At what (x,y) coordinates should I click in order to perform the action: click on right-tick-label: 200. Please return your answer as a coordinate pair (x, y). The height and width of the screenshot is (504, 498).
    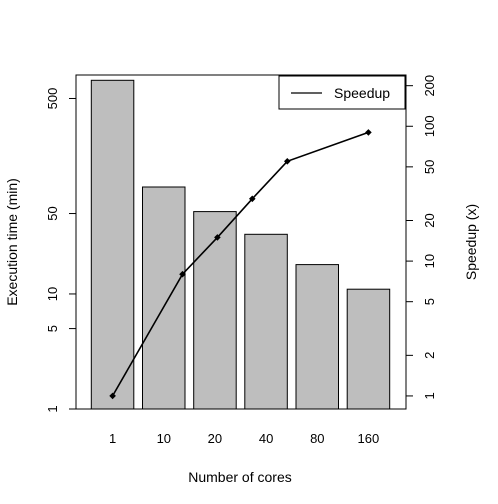
    Looking at the image, I should click on (429, 86).